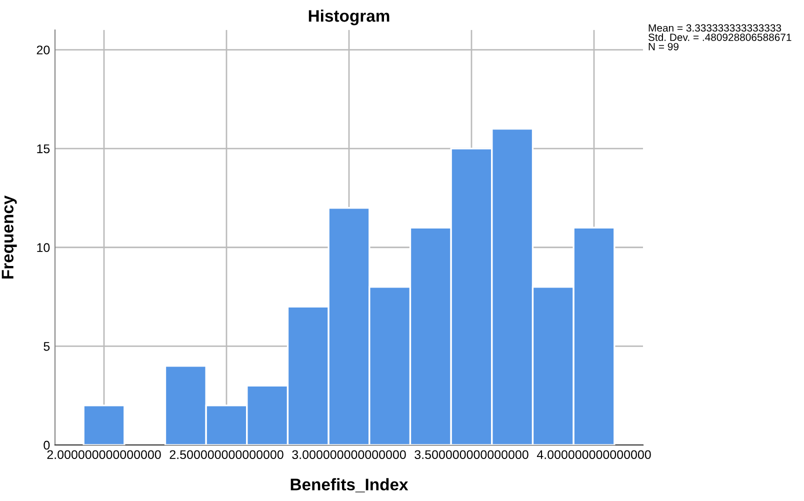 The height and width of the screenshot is (501, 804). What do you see at coordinates (471, 455) in the screenshot?
I see `x-tick-label: 3.500000000000000` at bounding box center [471, 455].